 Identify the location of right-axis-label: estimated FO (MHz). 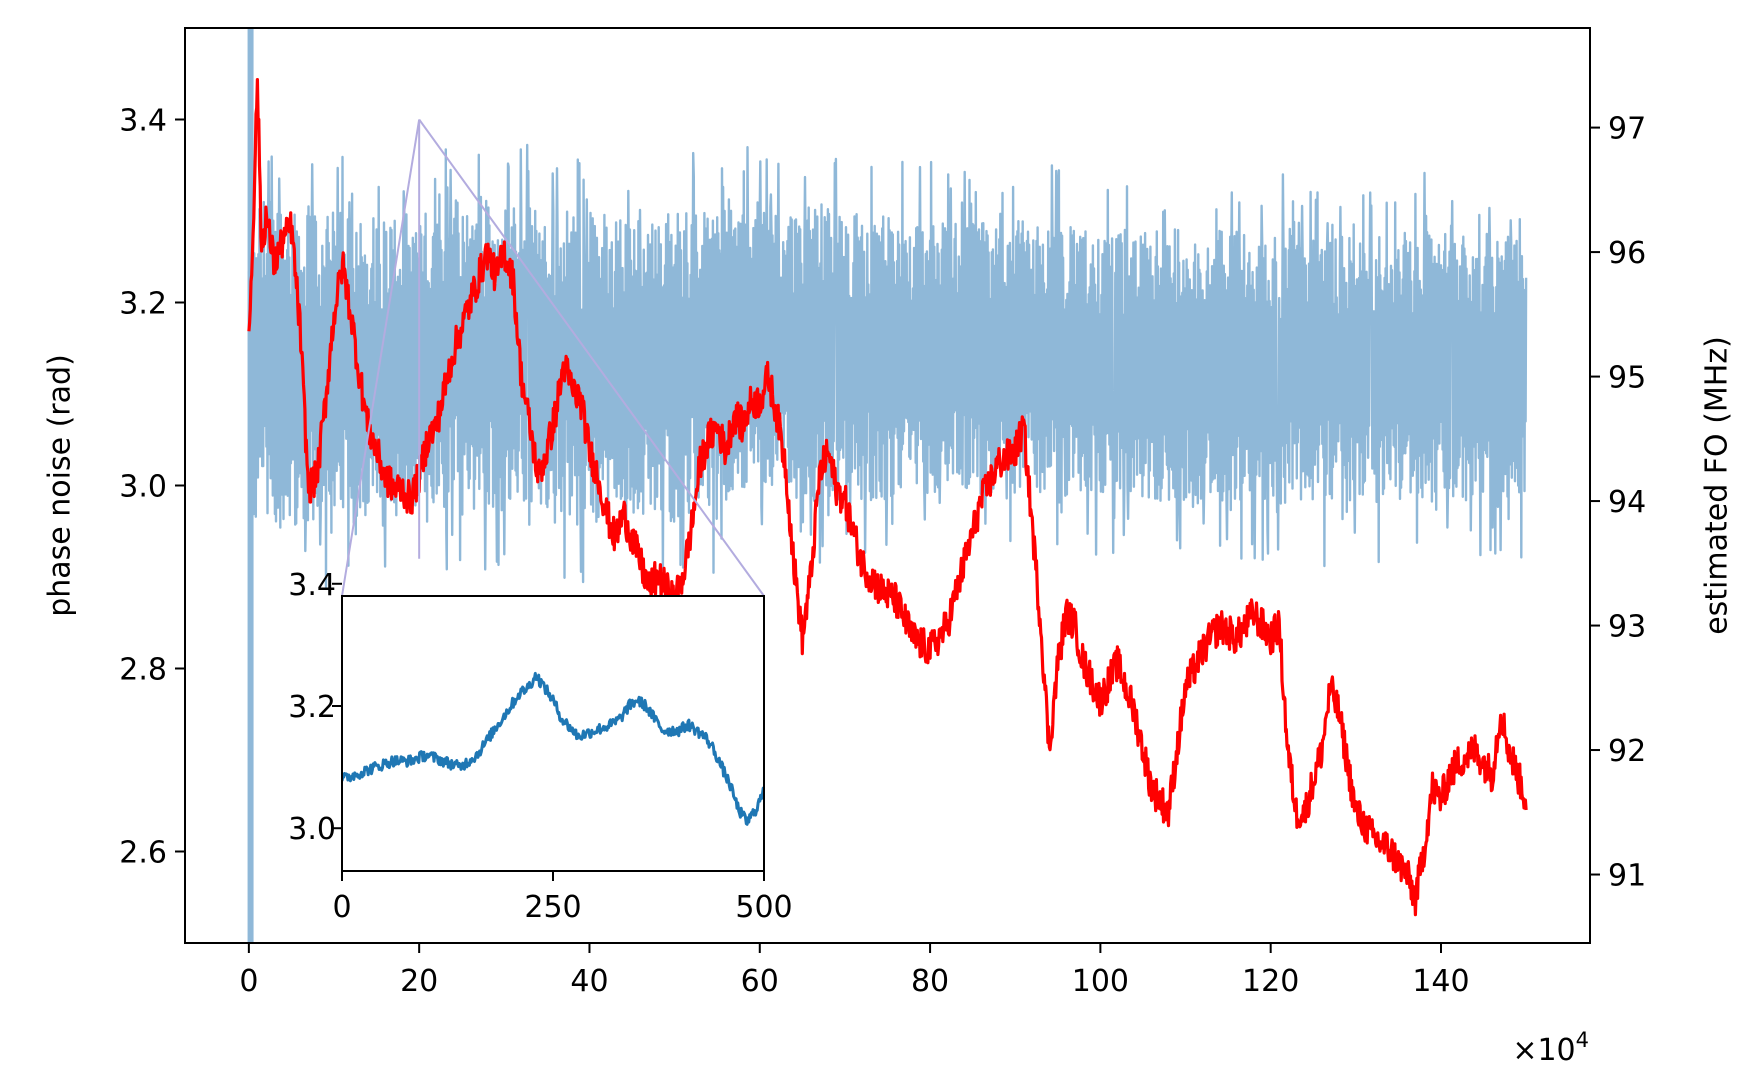
(1717, 485).